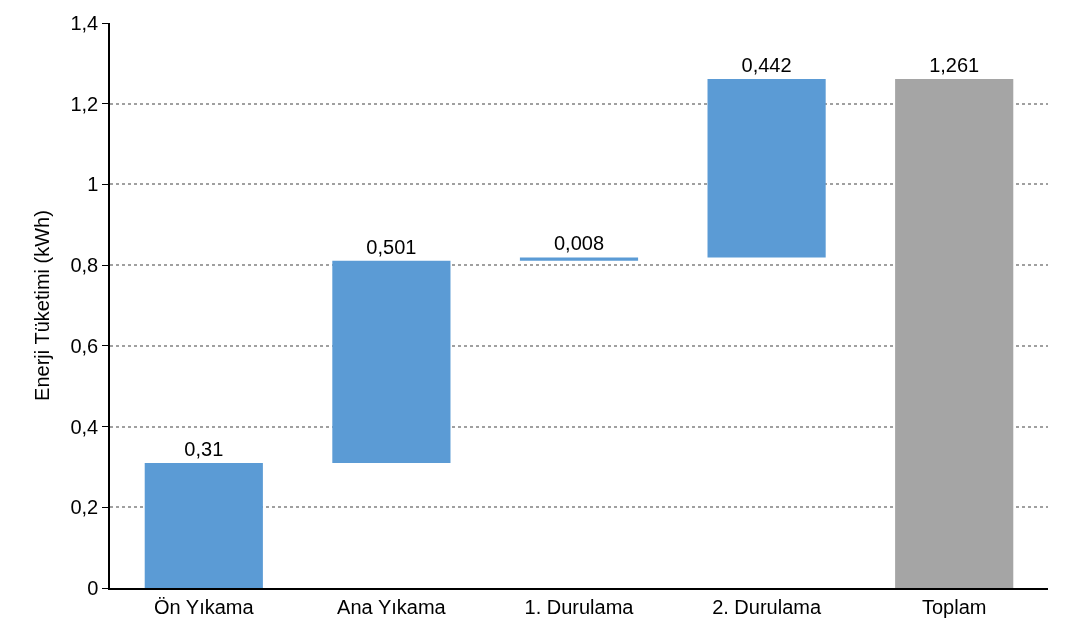 This screenshot has height=638, width=1088. What do you see at coordinates (767, 606) in the screenshot?
I see `x-tick-label: 2. Durulama` at bounding box center [767, 606].